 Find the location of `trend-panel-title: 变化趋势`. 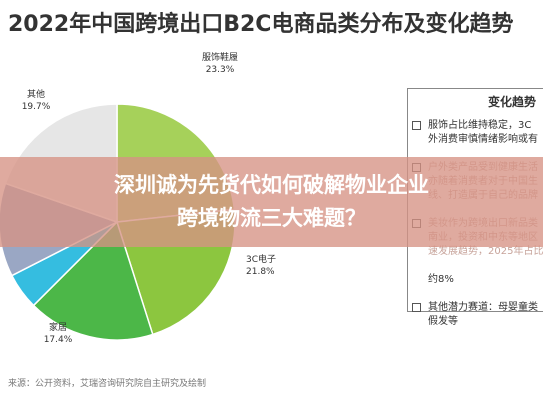

trend-panel-title: 变化趋势 is located at coordinates (512, 102).